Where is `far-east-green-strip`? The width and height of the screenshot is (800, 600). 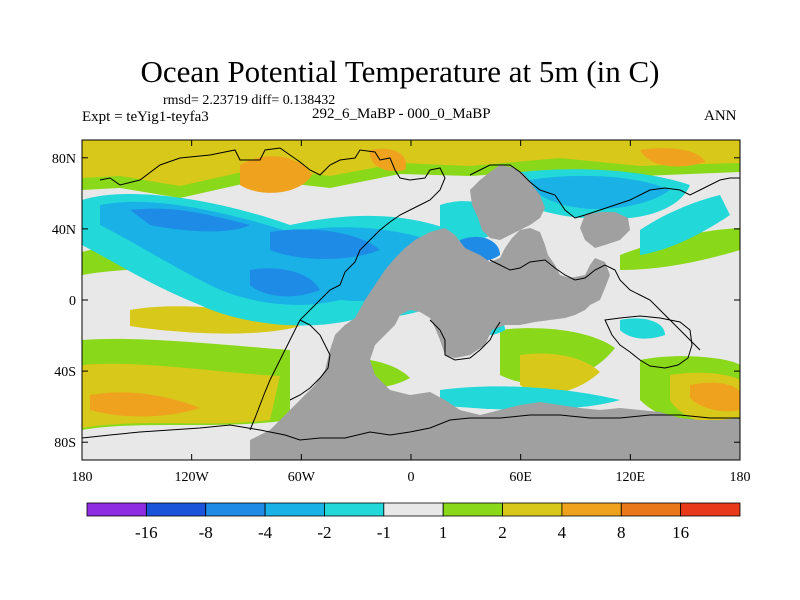 far-east-green-strip is located at coordinates (680, 249).